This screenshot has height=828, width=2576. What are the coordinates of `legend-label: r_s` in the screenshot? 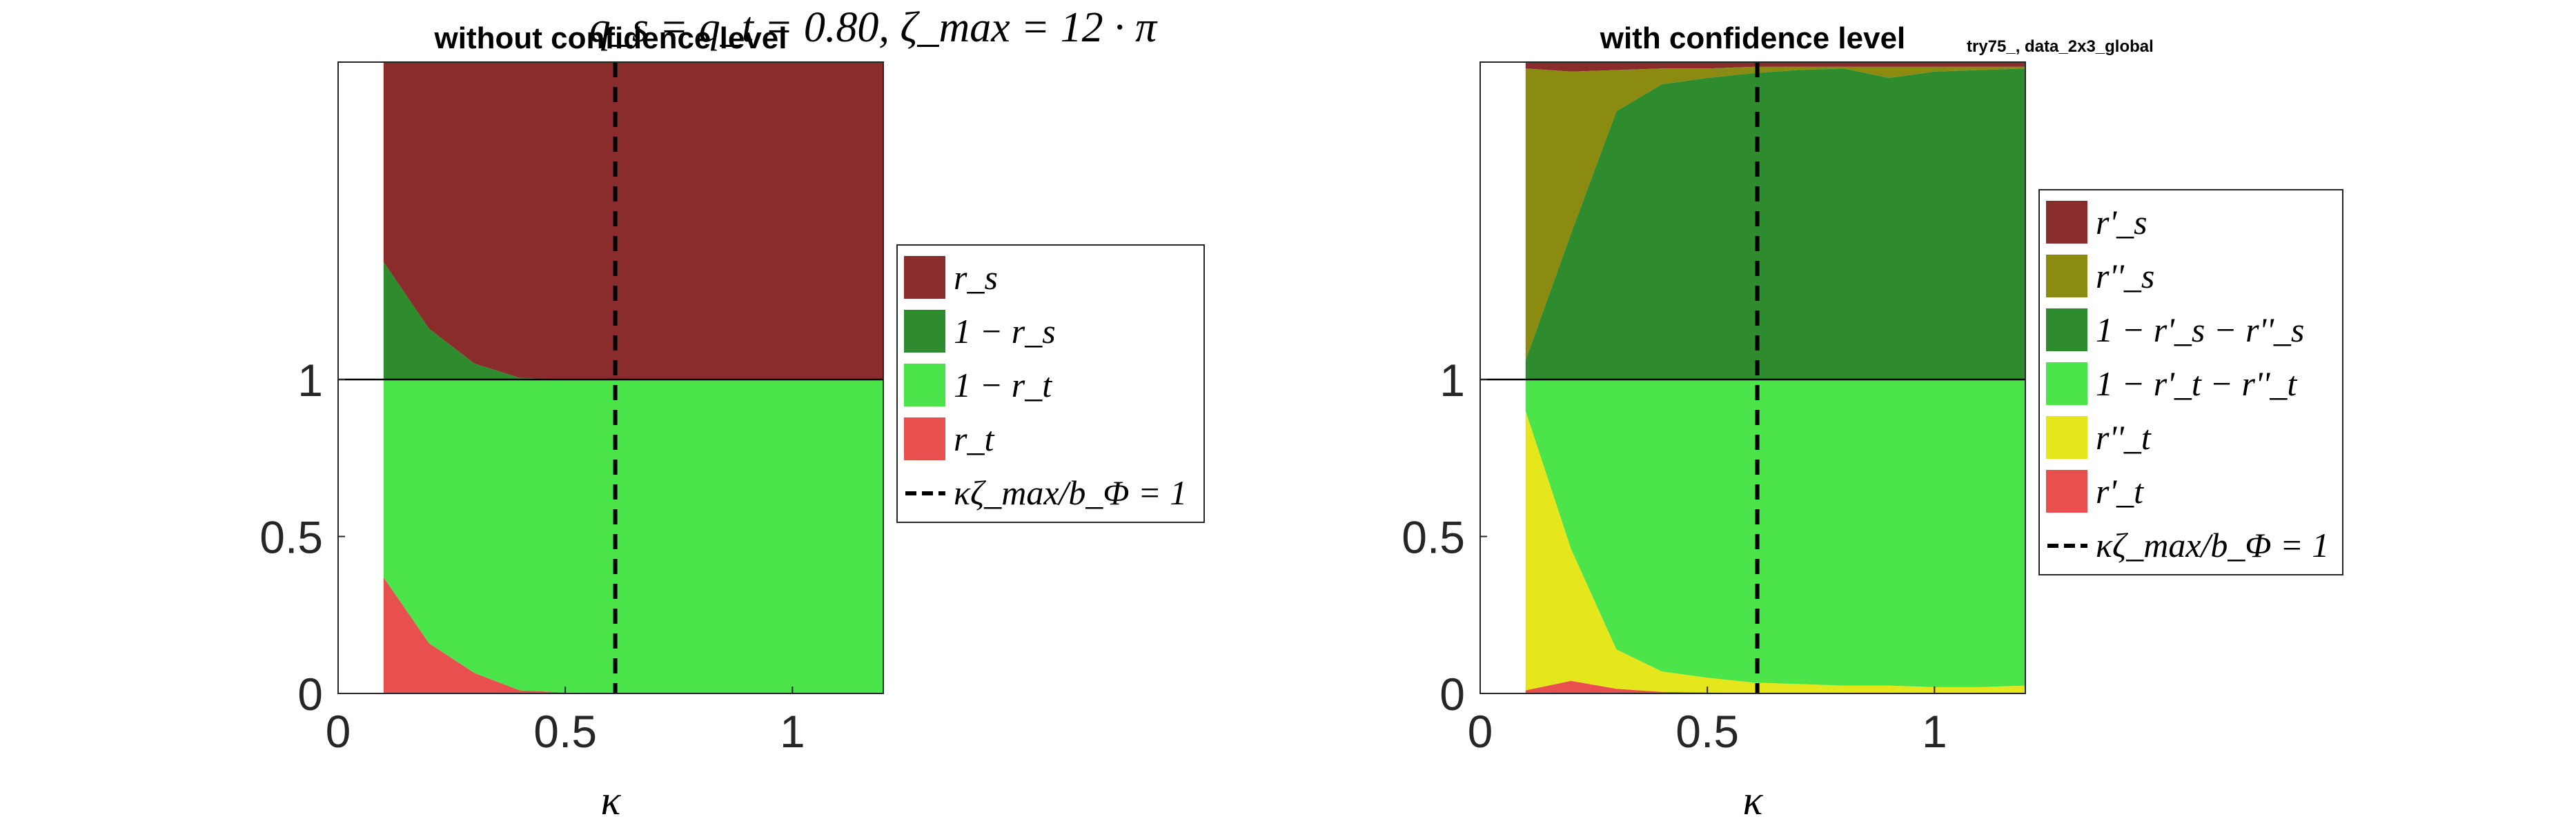 It's located at (976, 277).